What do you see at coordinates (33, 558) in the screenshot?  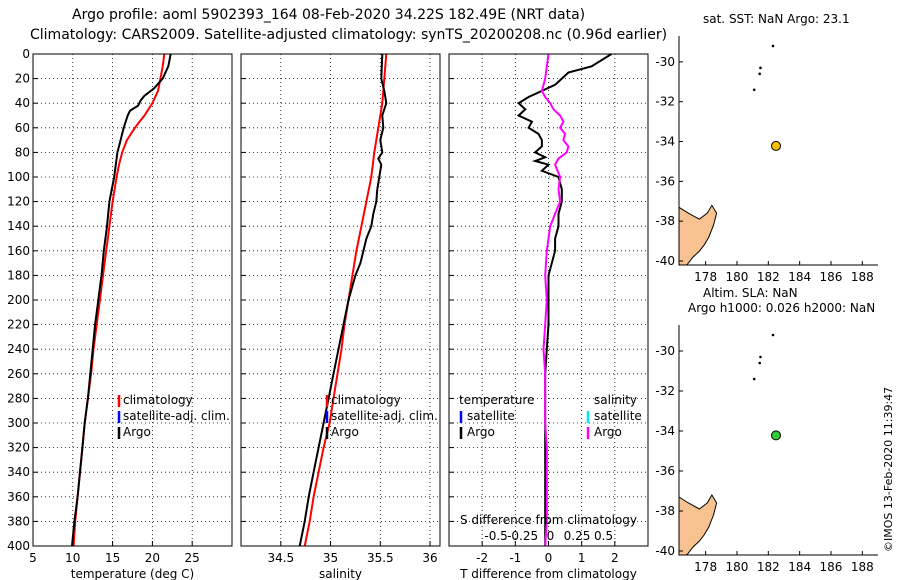 I see `x-tick-label: 5` at bounding box center [33, 558].